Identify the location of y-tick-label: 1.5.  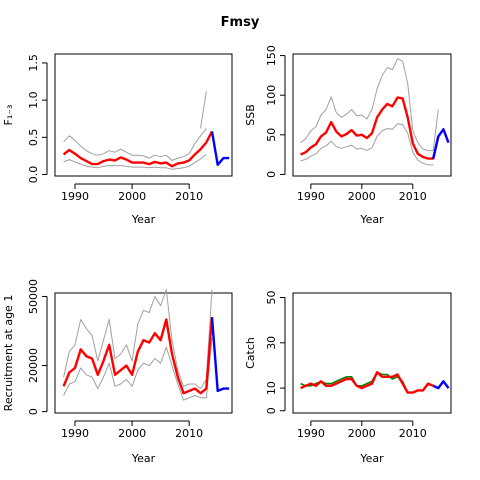
(33, 63).